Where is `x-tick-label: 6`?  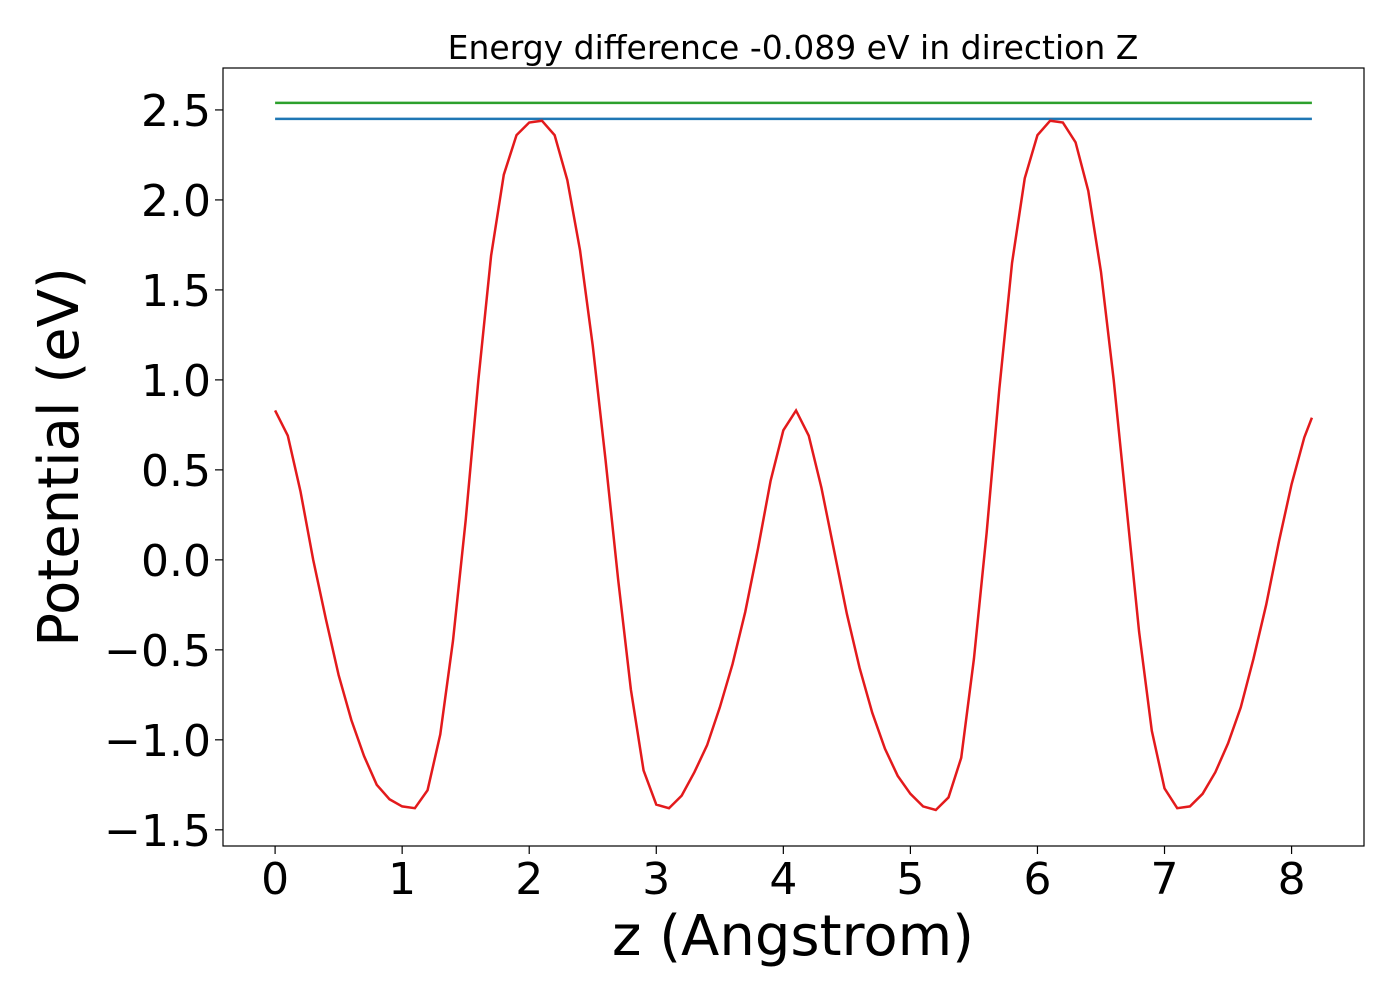 x-tick-label: 6 is located at coordinates (1037, 879).